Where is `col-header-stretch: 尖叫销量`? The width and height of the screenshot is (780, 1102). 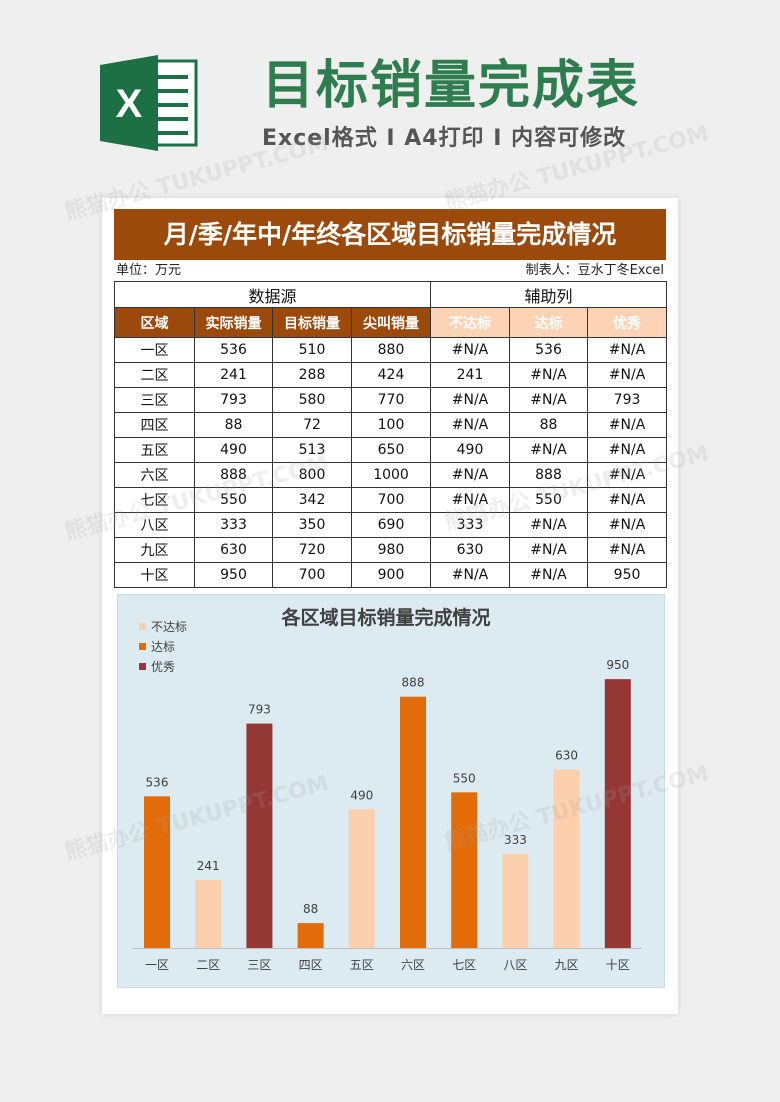
col-header-stretch: 尖叫销量 is located at coordinates (391, 322).